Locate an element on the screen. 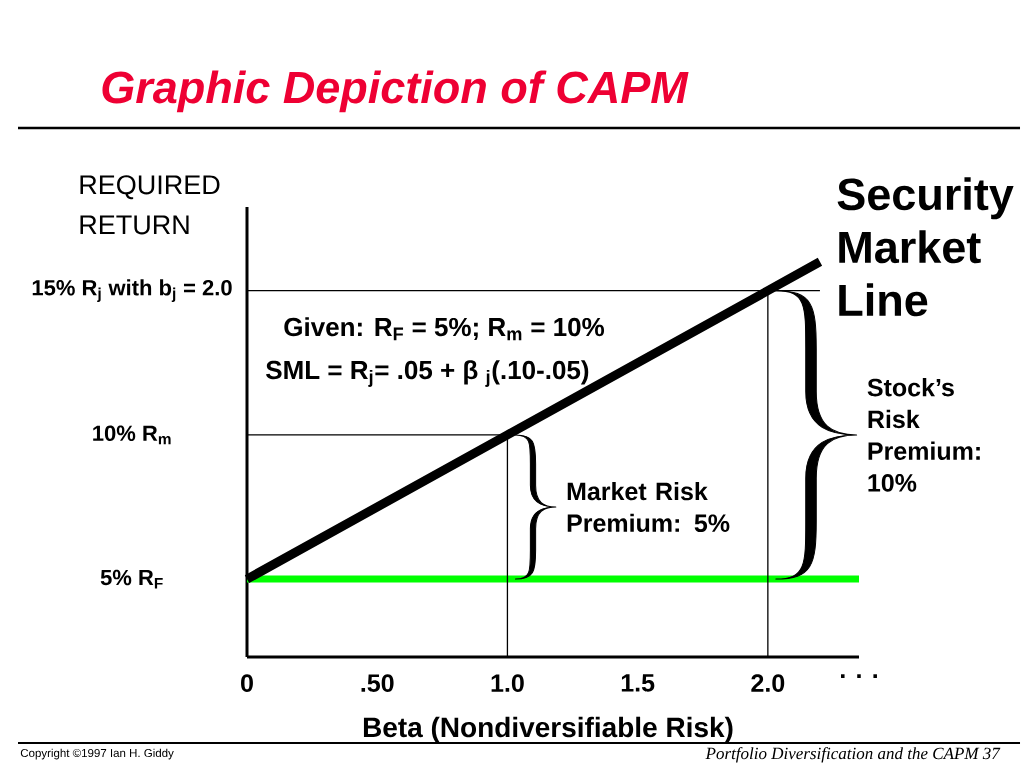 The width and height of the screenshot is (1024, 768). x-tick-label: 1.5 is located at coordinates (638, 683).